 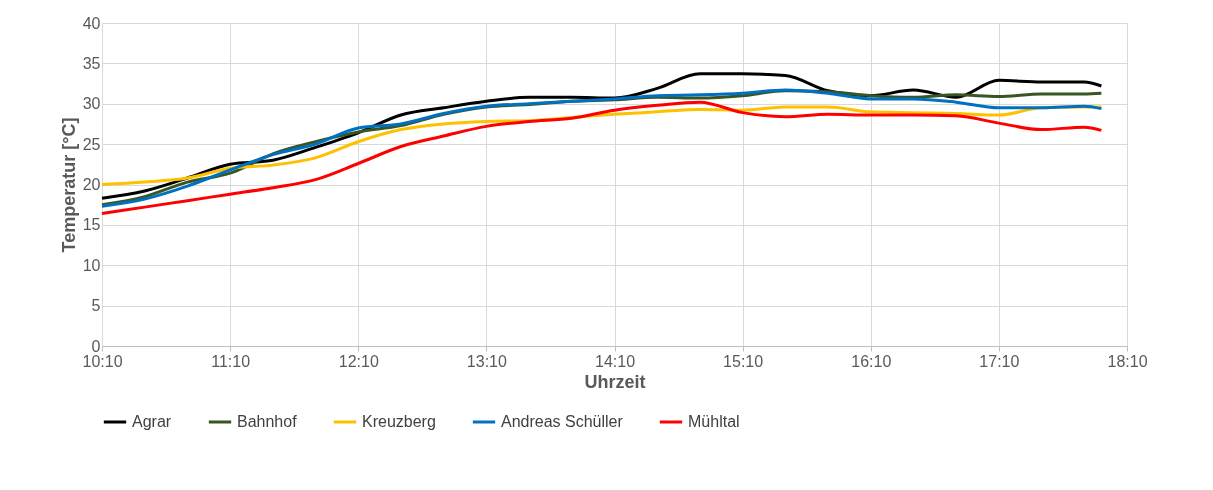 What do you see at coordinates (231, 361) in the screenshot?
I see `x-tick-label: 11:10` at bounding box center [231, 361].